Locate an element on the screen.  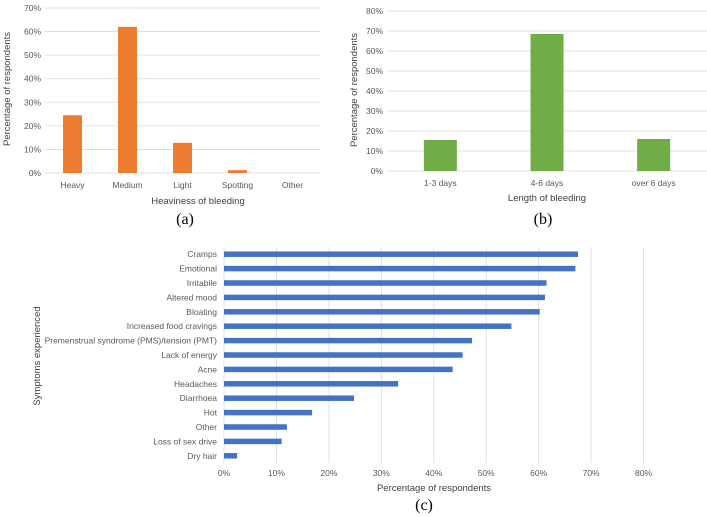
bar-emotional is located at coordinates (400, 268).